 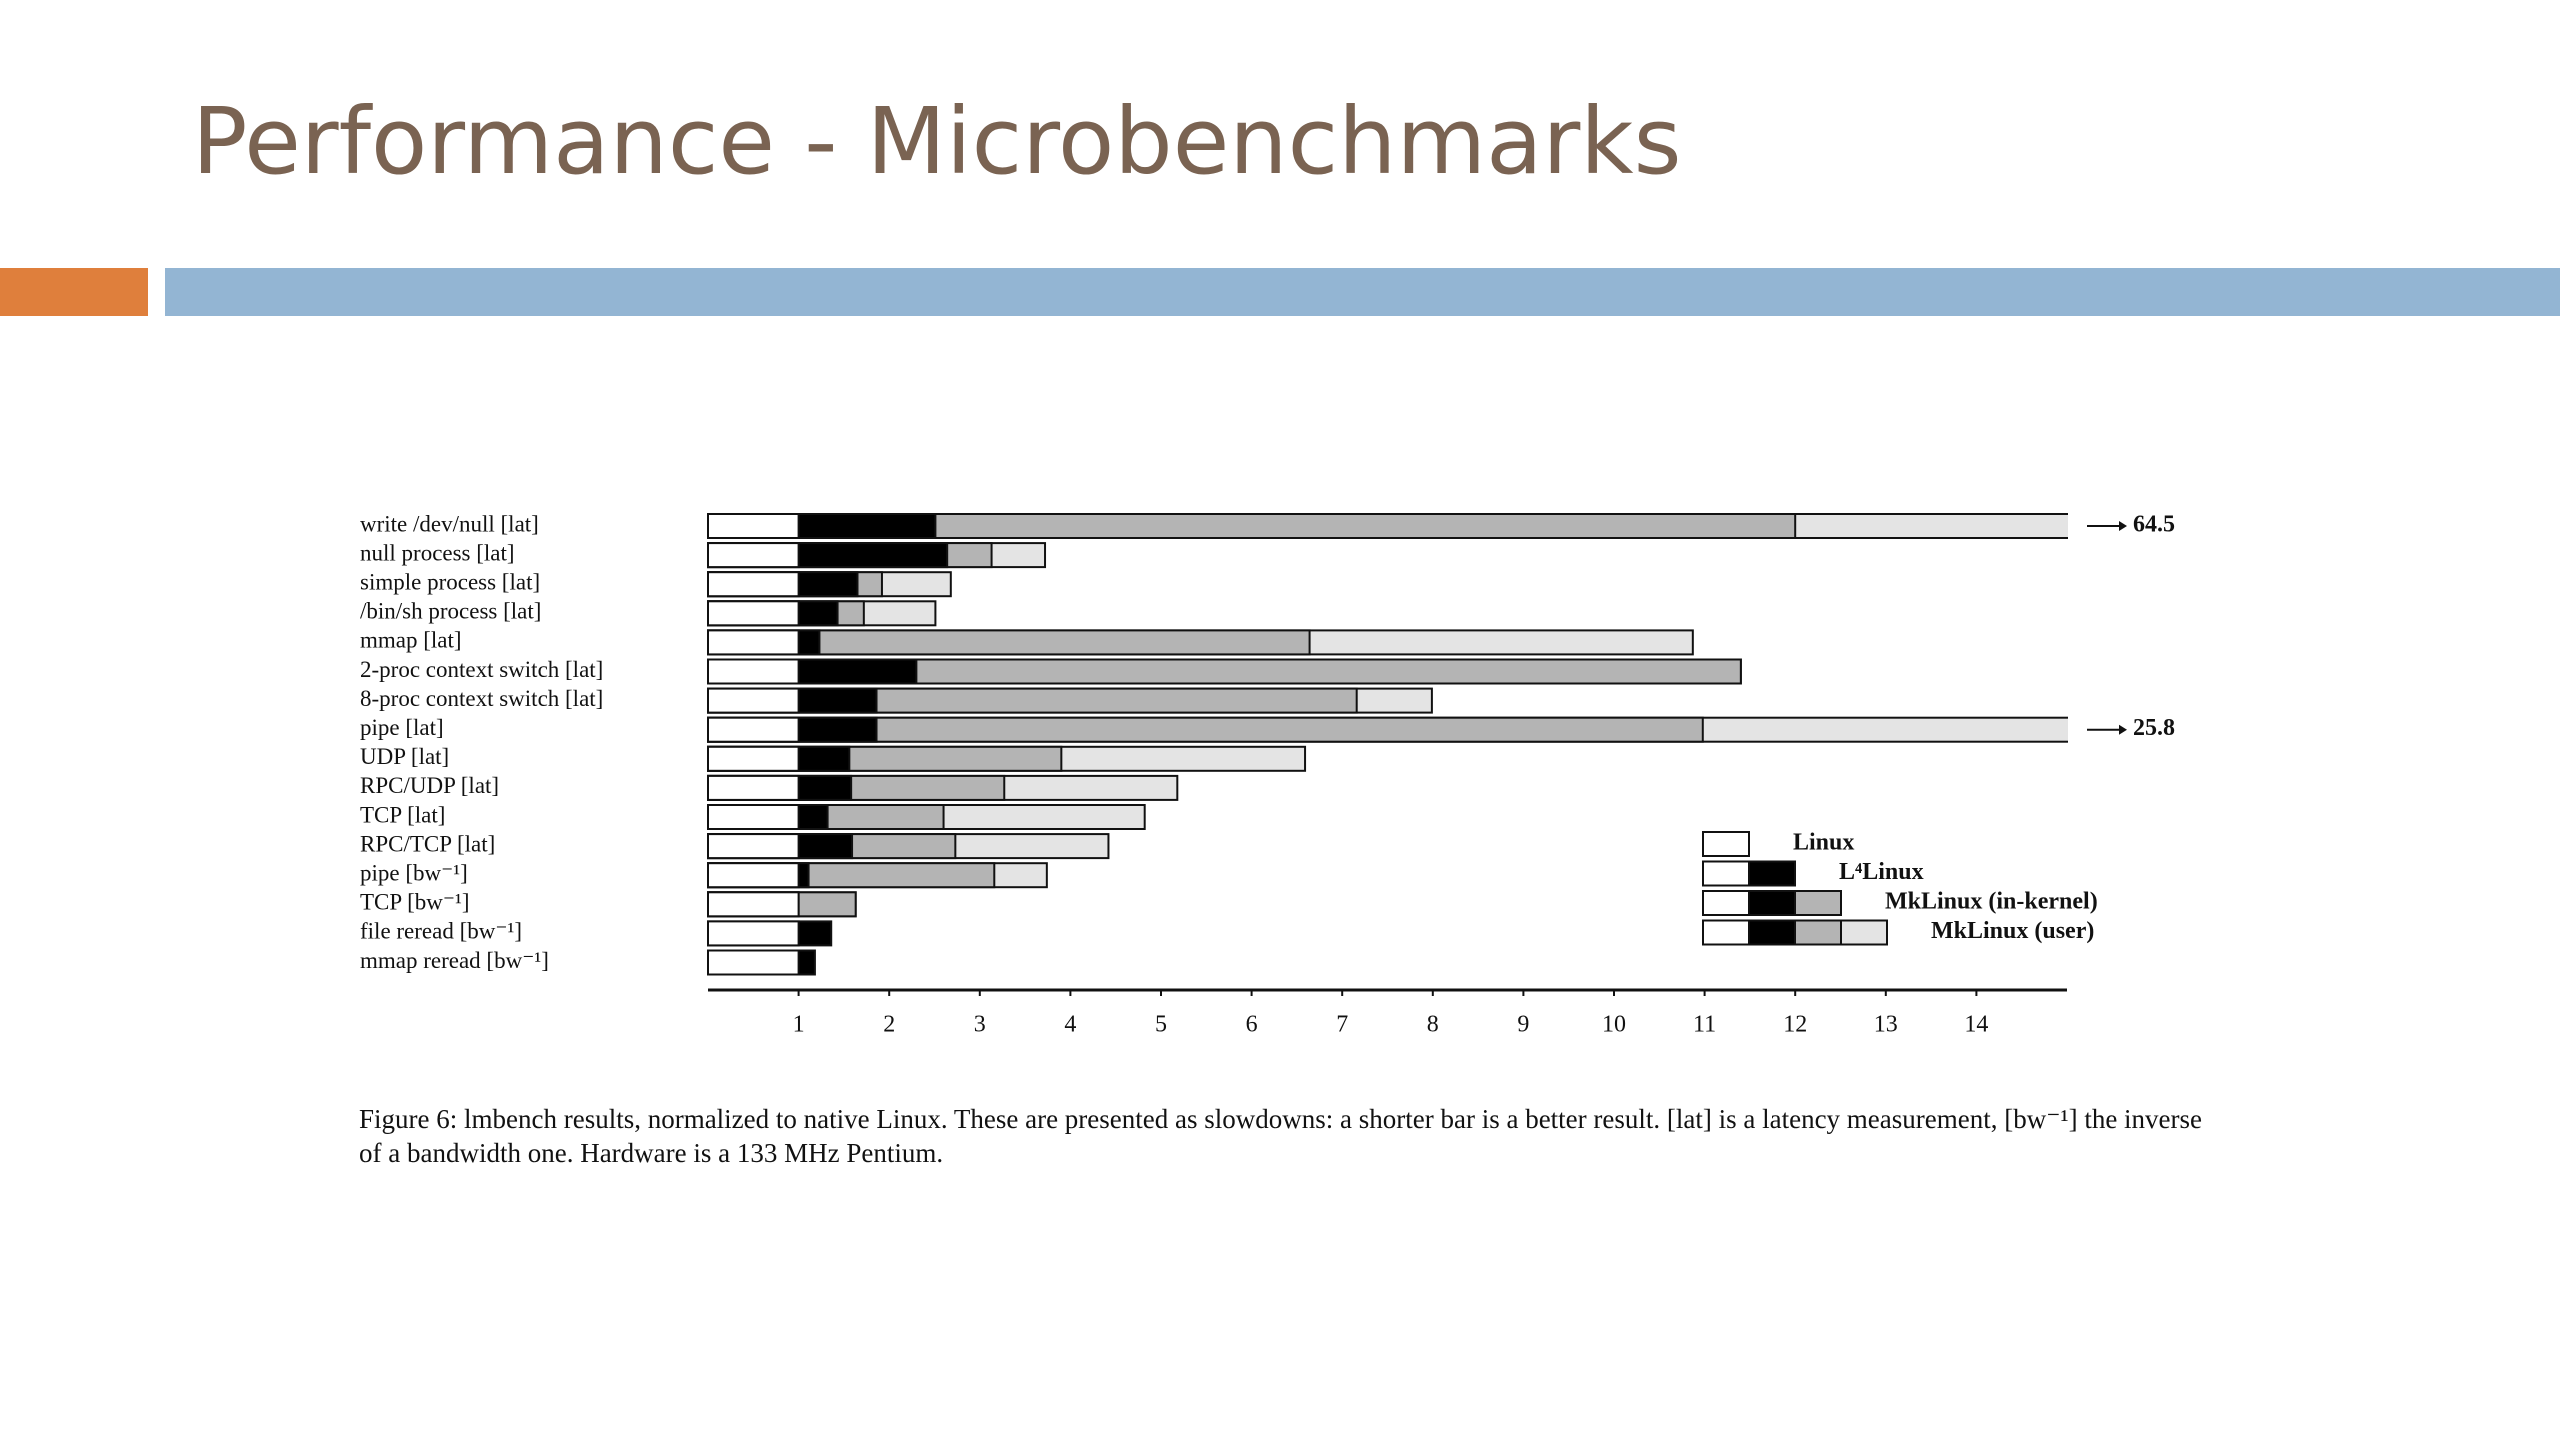 What do you see at coordinates (450, 611) in the screenshot?
I see `y-tick-label: /bin/sh process [lat]` at bounding box center [450, 611].